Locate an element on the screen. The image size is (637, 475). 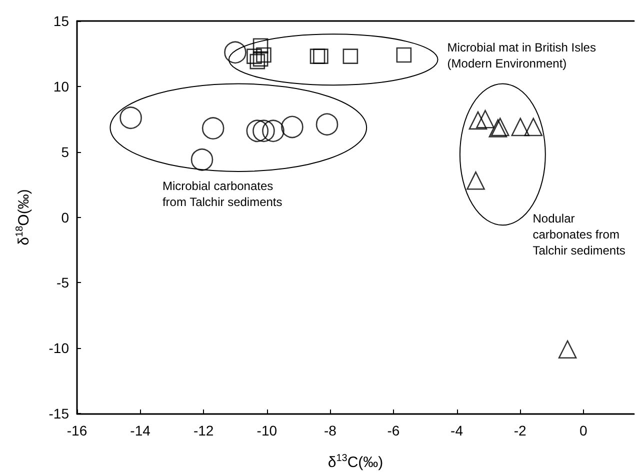
x-tick-label: 0 is located at coordinates (583, 430).